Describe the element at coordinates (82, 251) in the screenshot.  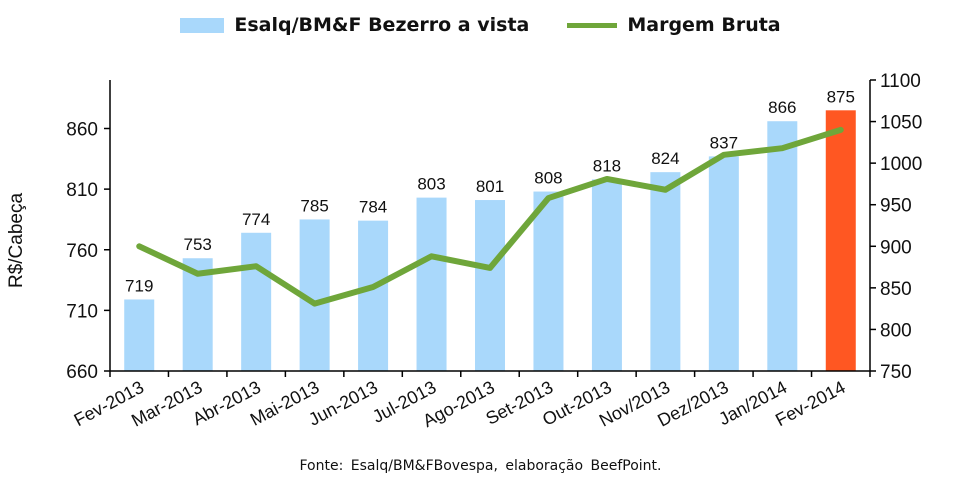
I see `y-tick-label-left: 760` at that location.